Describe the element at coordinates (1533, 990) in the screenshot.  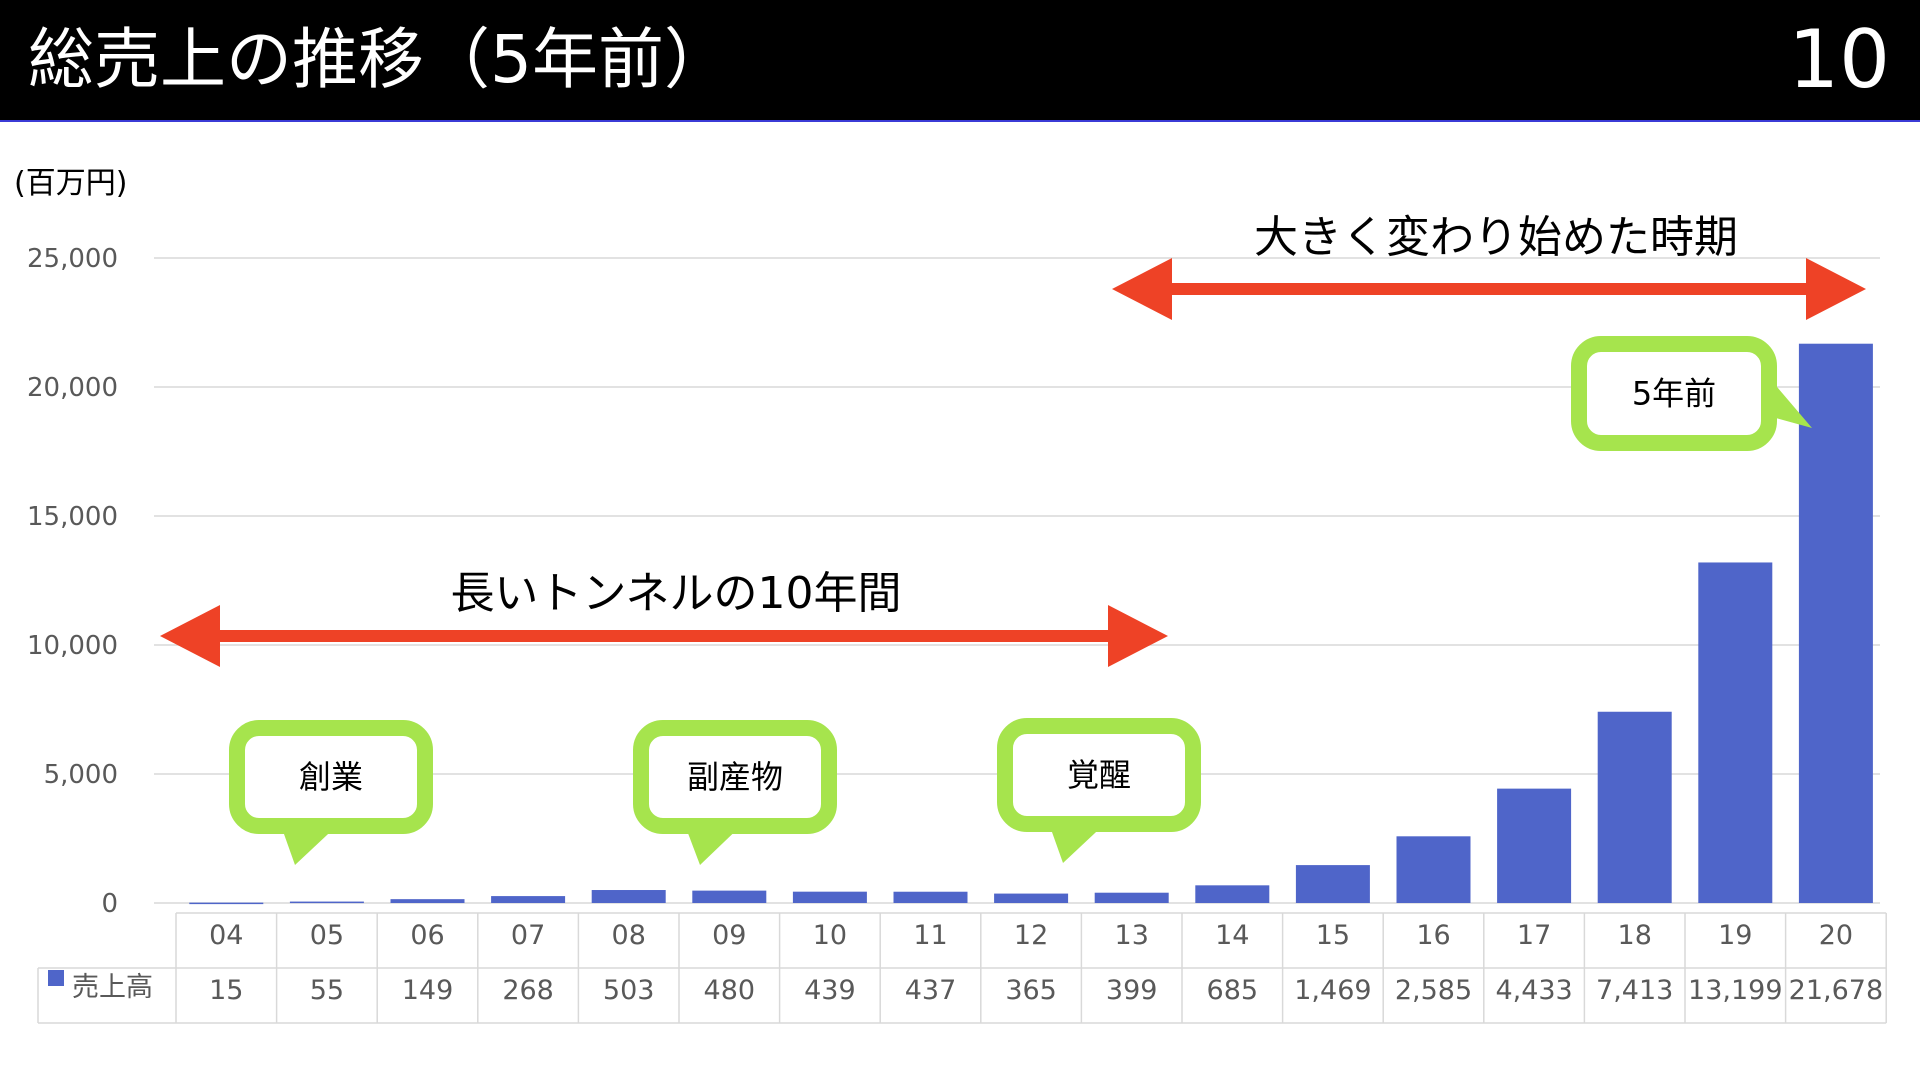
I see `data-label: 4,433` at that location.